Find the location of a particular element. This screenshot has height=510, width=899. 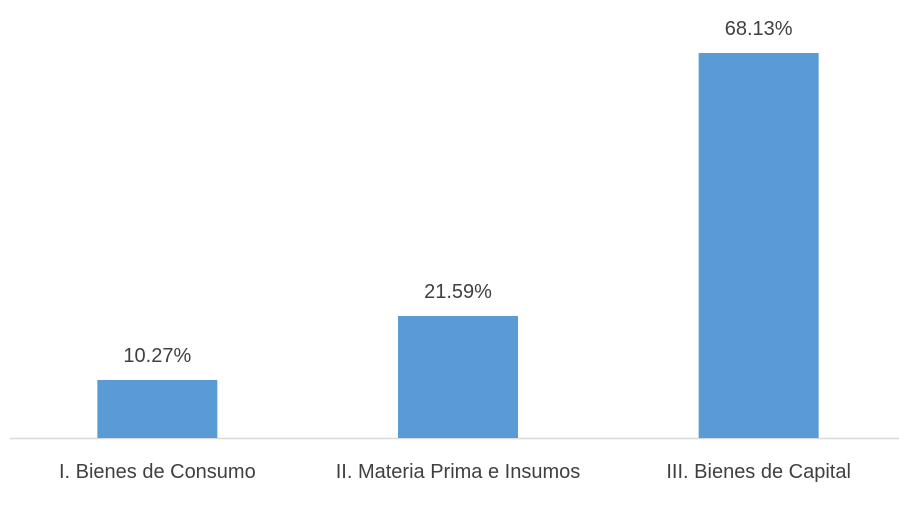

x-tick-label: II. Materia Prima e Insumos is located at coordinates (458, 472).